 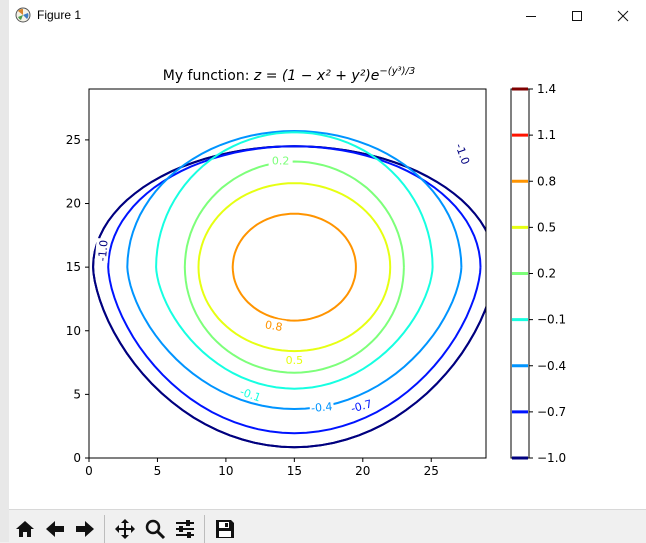 I want to click on y-tick-label: 25, so click(x=73, y=140).